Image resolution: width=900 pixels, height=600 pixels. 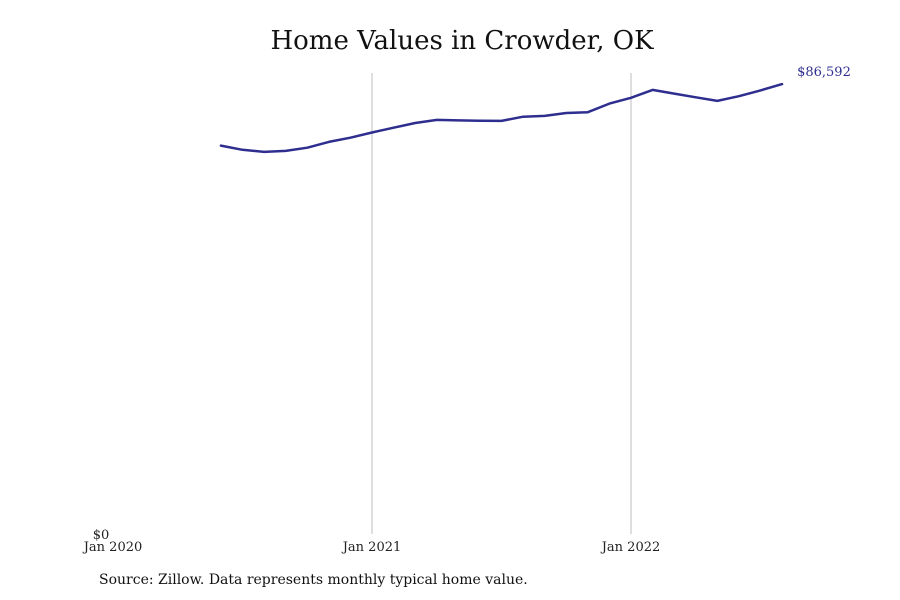 I want to click on chart-title: Home Values in Crowder, OK, so click(x=462, y=41).